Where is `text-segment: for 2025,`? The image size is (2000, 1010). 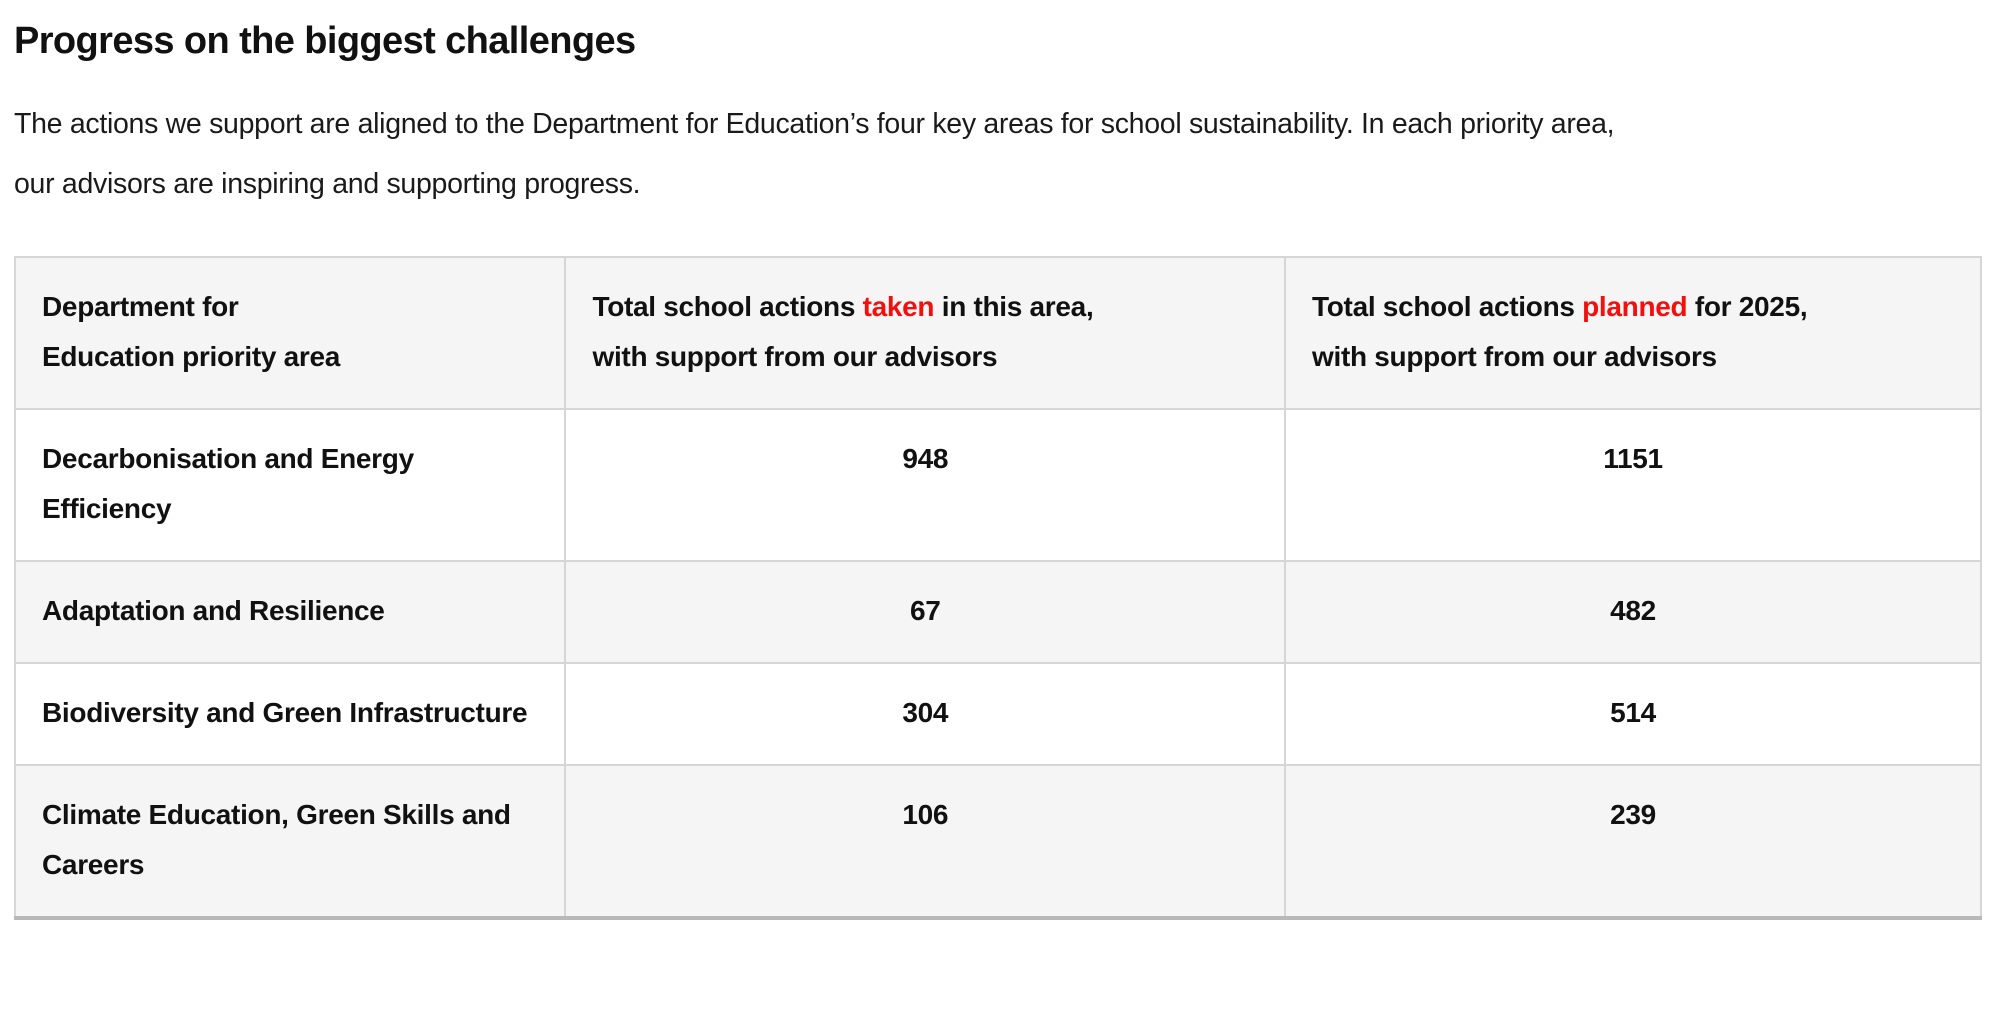 text-segment: for 2025, is located at coordinates (1747, 306).